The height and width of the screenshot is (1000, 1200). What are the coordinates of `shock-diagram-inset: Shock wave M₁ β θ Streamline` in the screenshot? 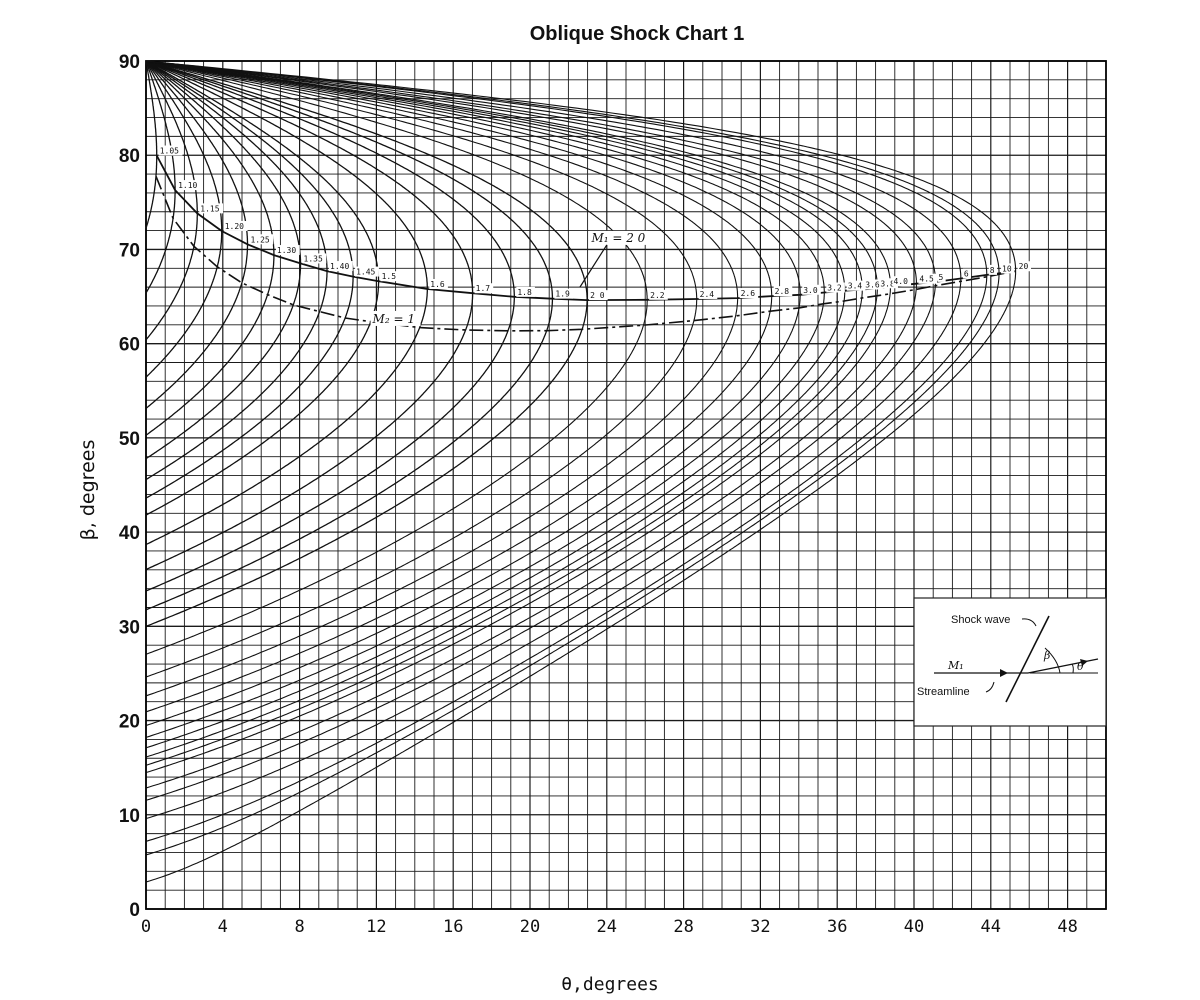 It's located at (1010, 662).